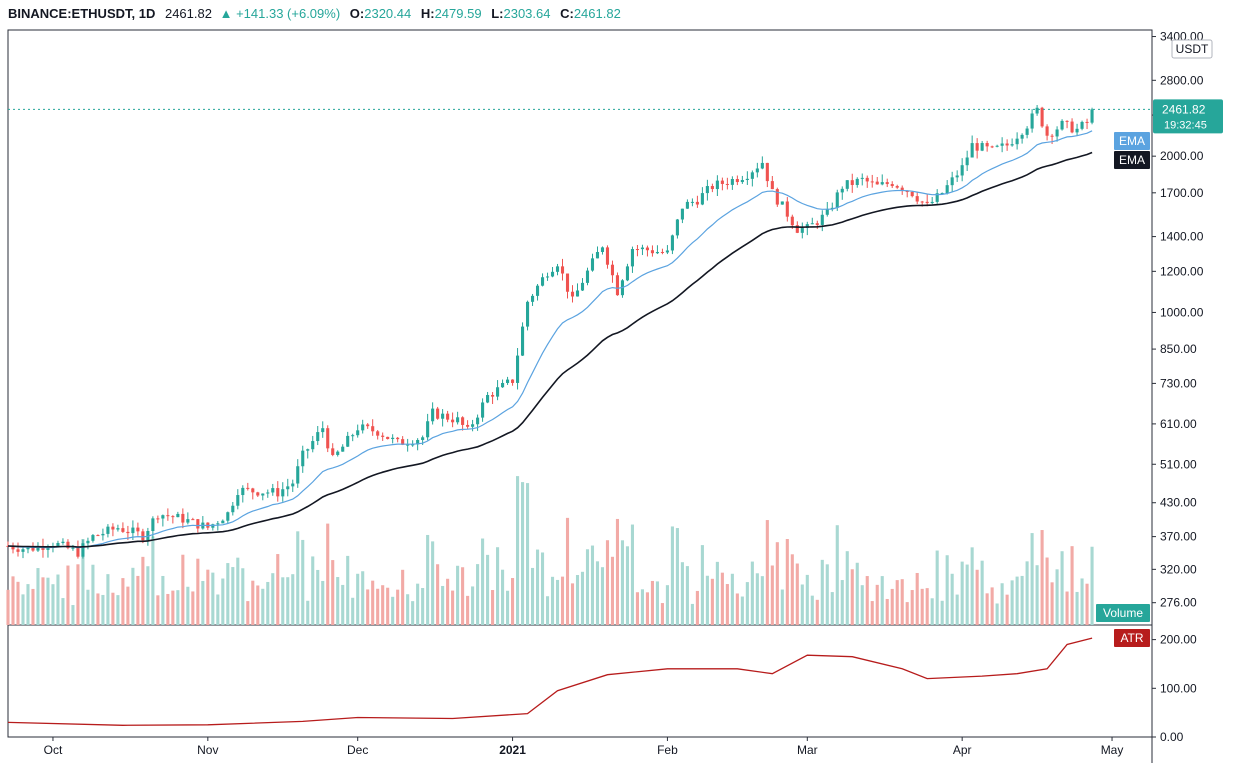 This screenshot has width=1240, height=763. Describe the element at coordinates (1188, 116) in the screenshot. I see `last-price-badge` at that location.